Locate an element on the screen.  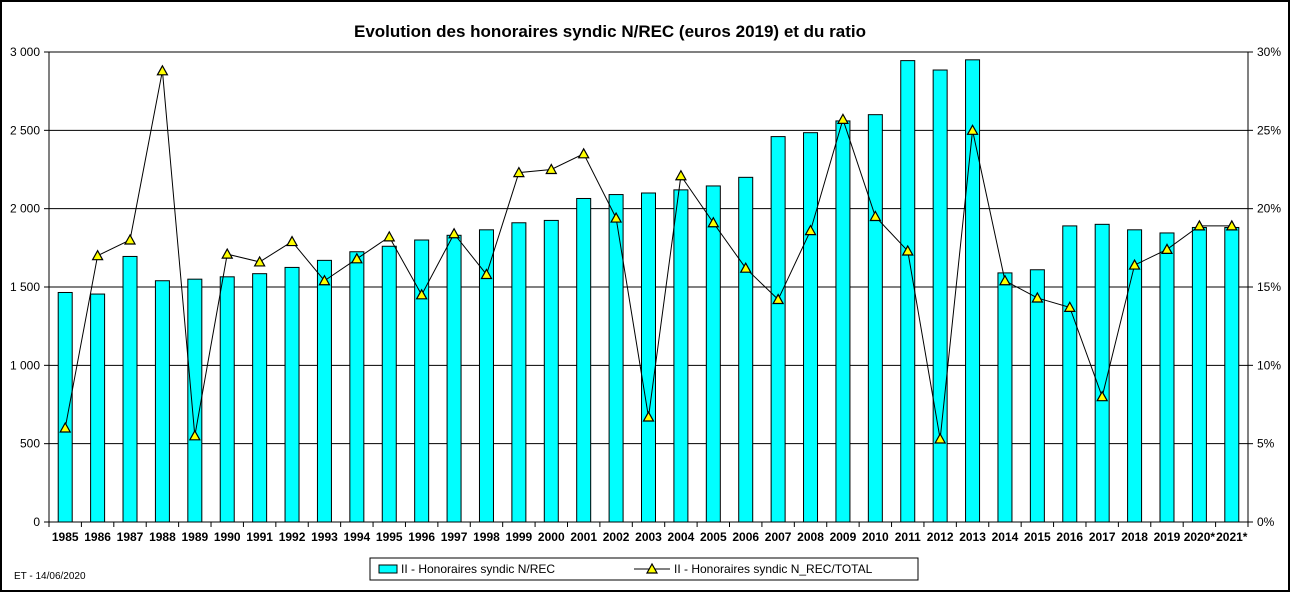
x-tick-label: 2000 is located at coordinates (551, 537).